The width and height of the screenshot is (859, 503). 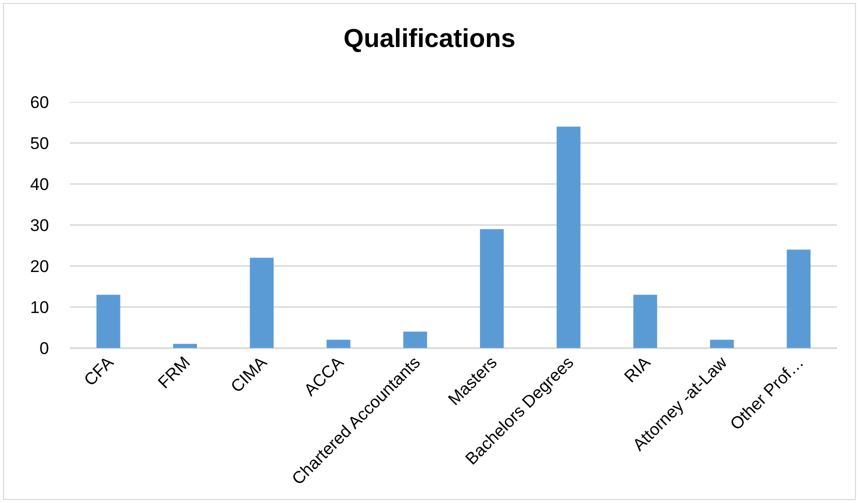 What do you see at coordinates (44, 348) in the screenshot?
I see `y-tick-label: 0` at bounding box center [44, 348].